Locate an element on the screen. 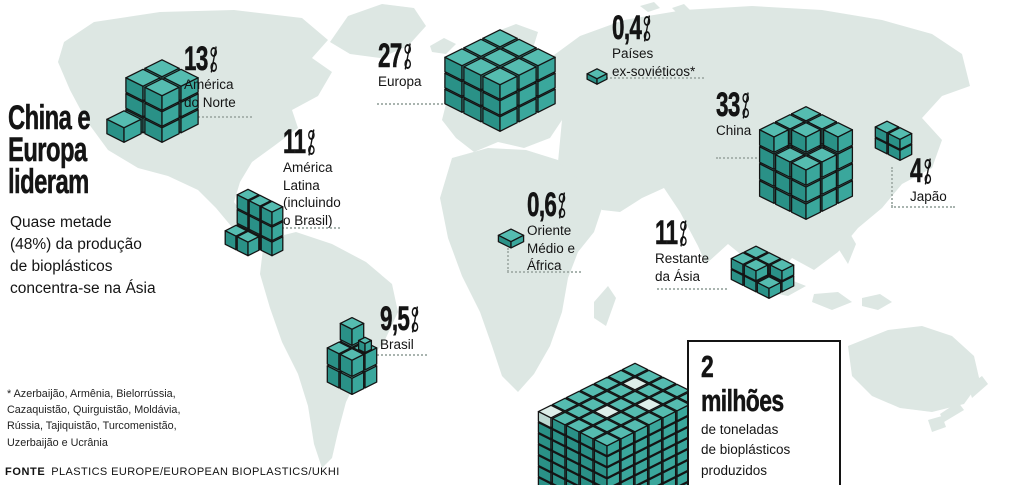 The height and width of the screenshot is (485, 1024). region-america-do-norte: 13 América do Norte is located at coordinates (210, 76).